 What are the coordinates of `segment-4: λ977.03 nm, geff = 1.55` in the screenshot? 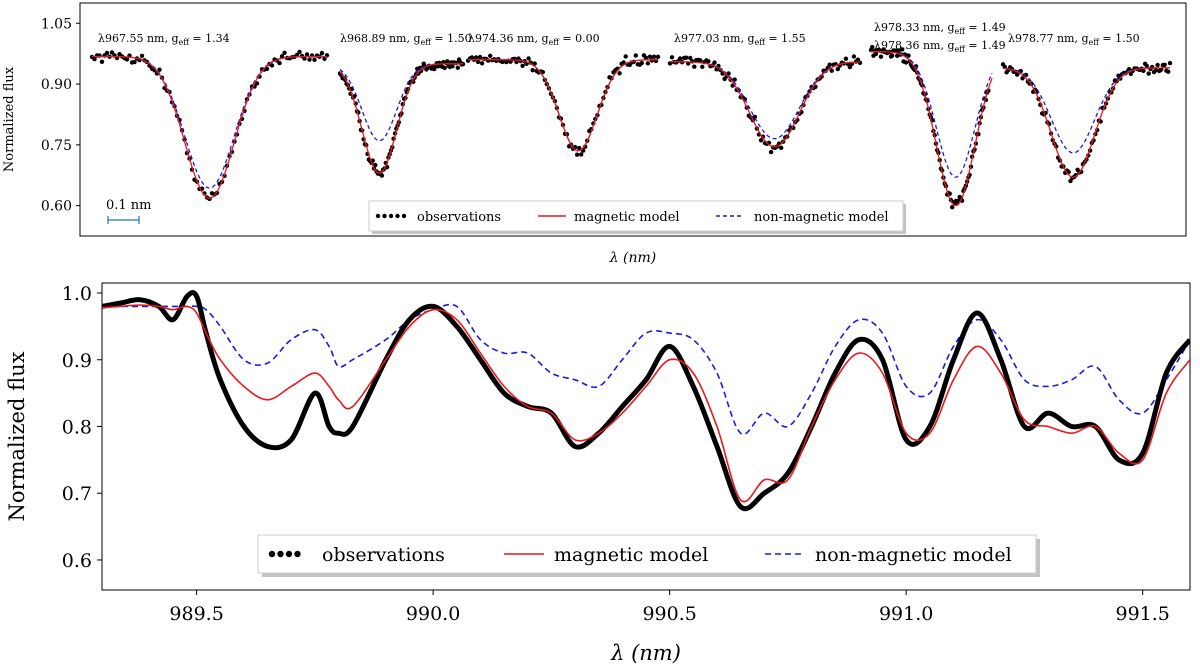 It's located at (765, 93).